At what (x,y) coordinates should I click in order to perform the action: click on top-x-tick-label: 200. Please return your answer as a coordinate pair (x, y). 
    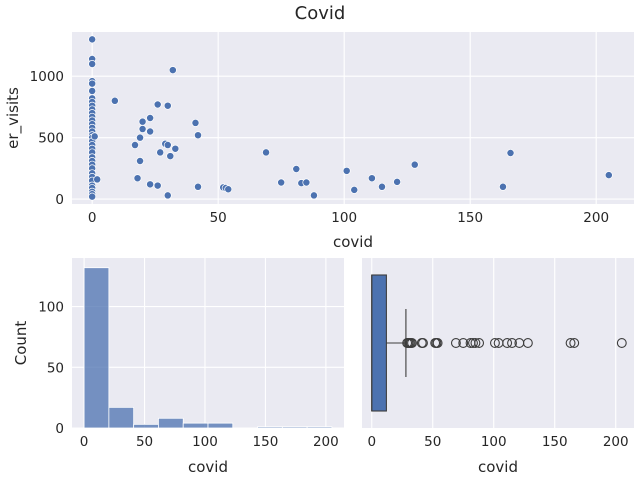
    Looking at the image, I should click on (596, 218).